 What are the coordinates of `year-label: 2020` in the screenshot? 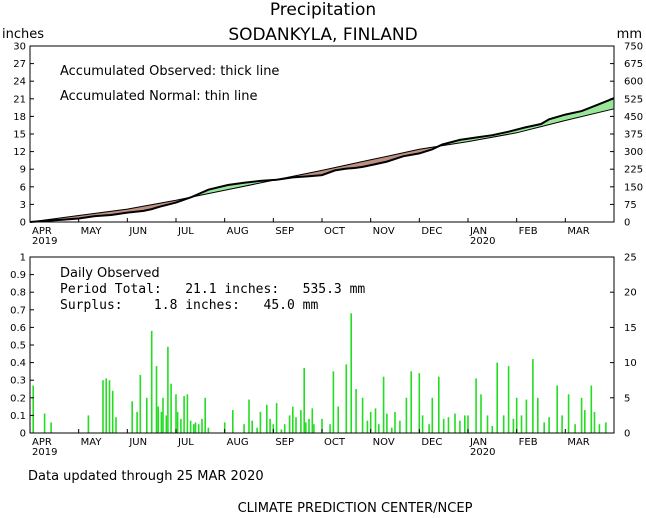 It's located at (482, 241).